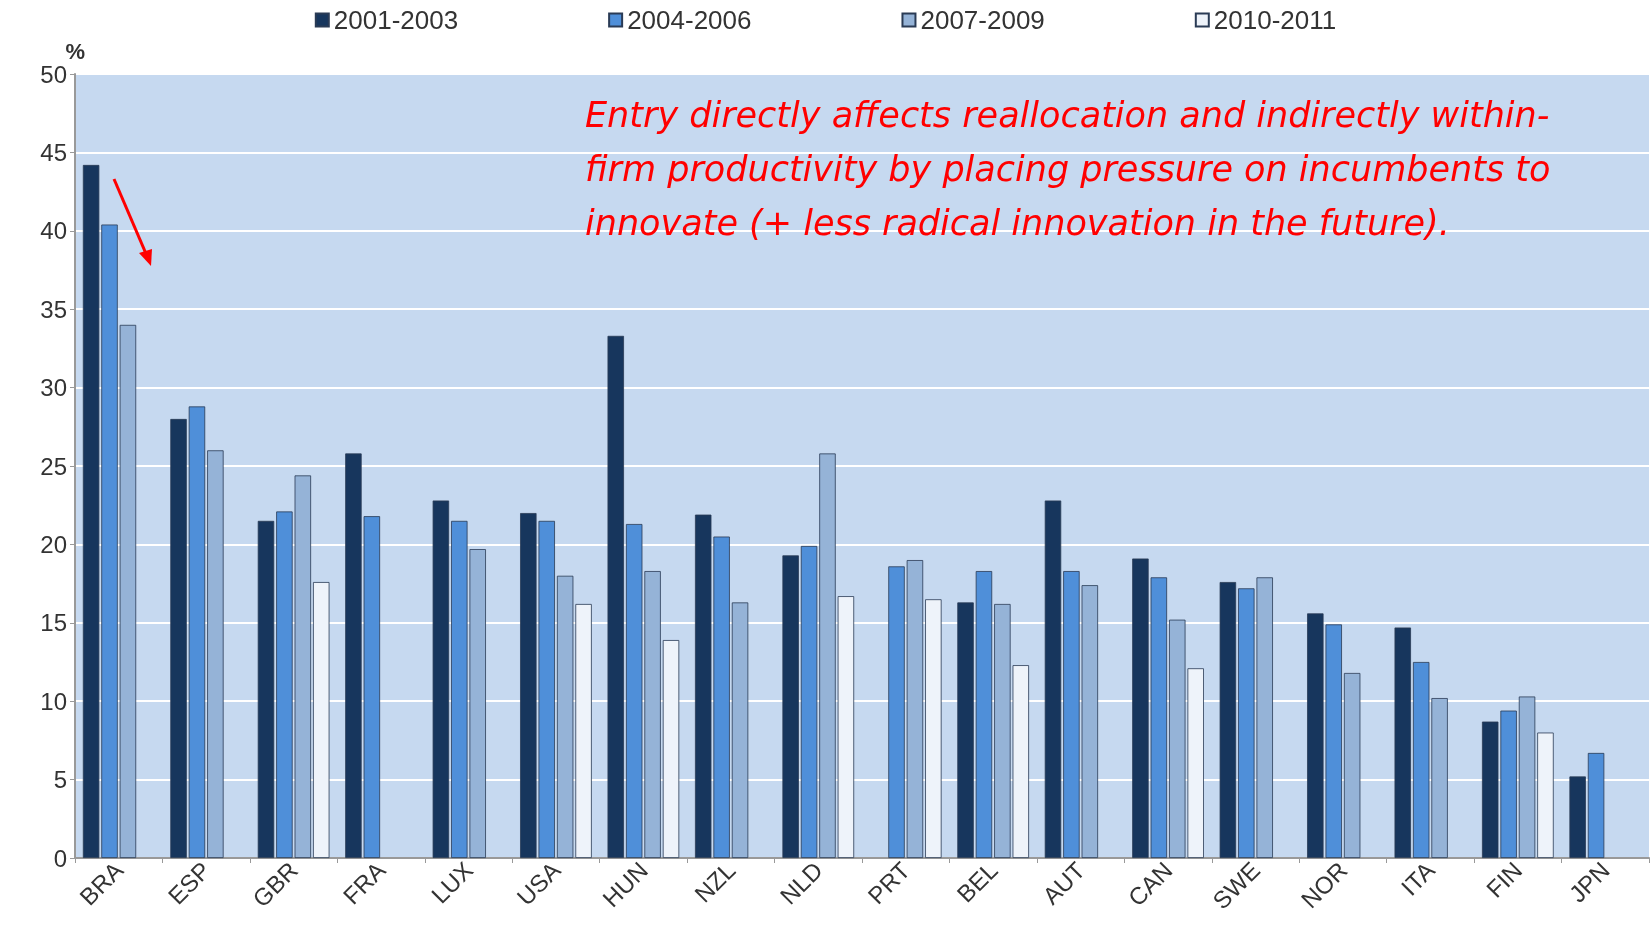  What do you see at coordinates (53, 231) in the screenshot?
I see `y-tick-label: 40` at bounding box center [53, 231].